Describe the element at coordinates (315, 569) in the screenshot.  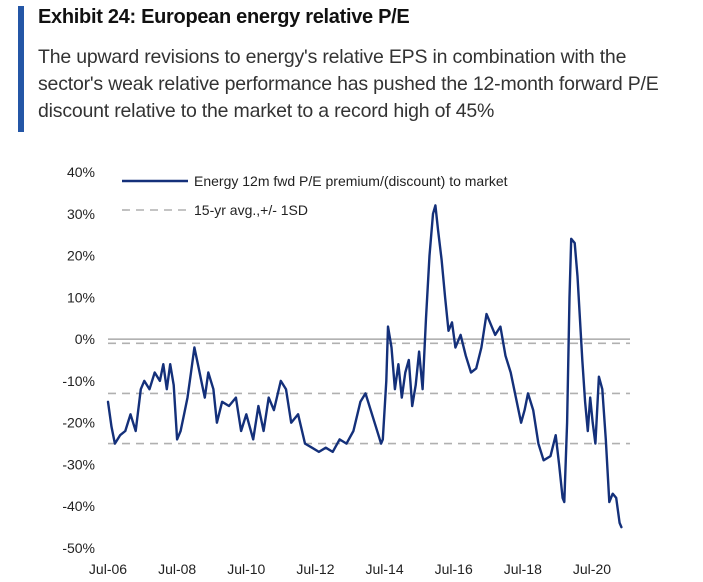
I see `x-tick-label: Jul-12` at that location.